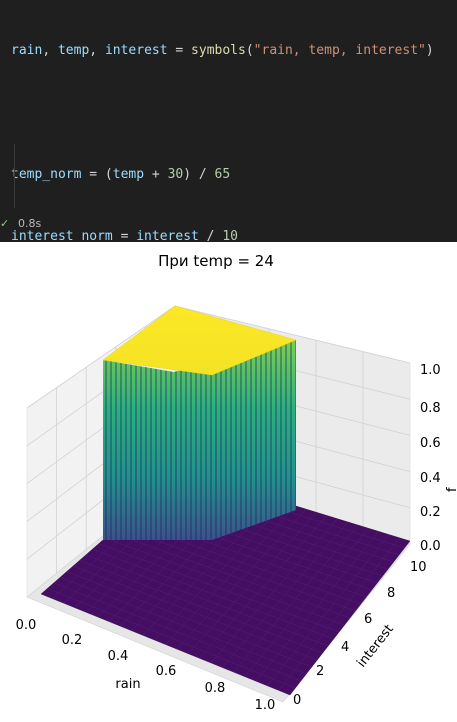  I want to click on top-surface, so click(199, 340).